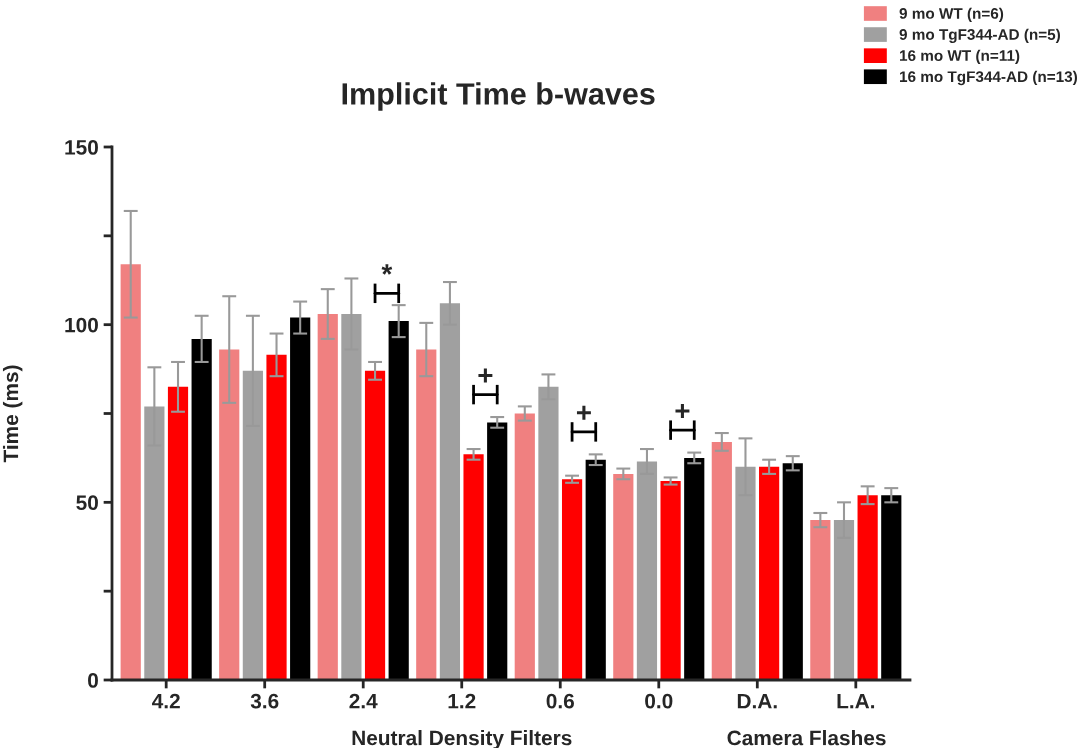 This screenshot has width=1083, height=748. Describe the element at coordinates (93, 680) in the screenshot. I see `y-tick-label: 0` at that location.